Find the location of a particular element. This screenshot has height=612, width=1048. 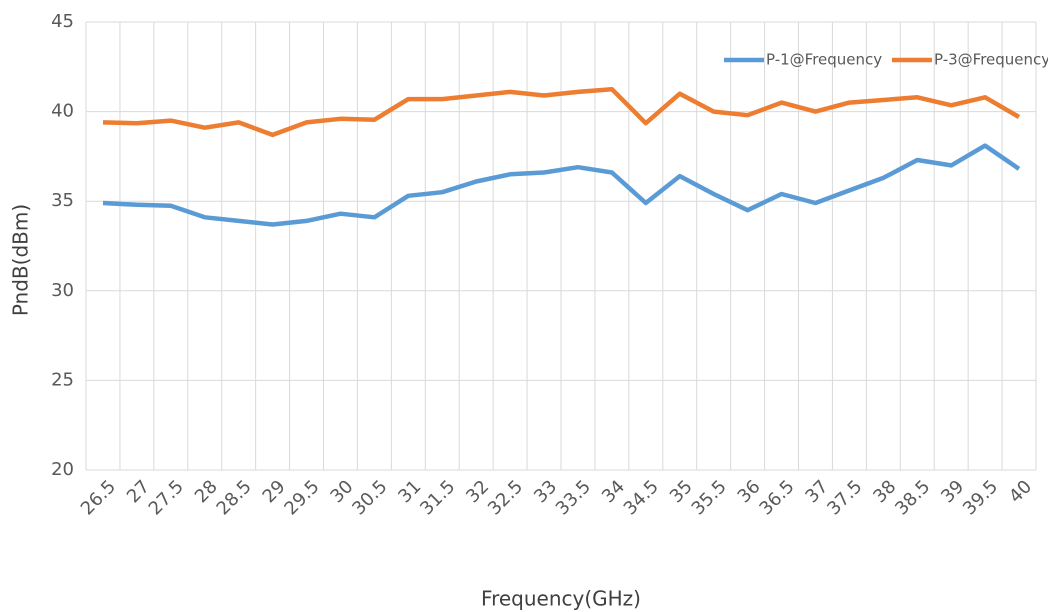

x-tick-label: 30.5 is located at coordinates (369, 497).